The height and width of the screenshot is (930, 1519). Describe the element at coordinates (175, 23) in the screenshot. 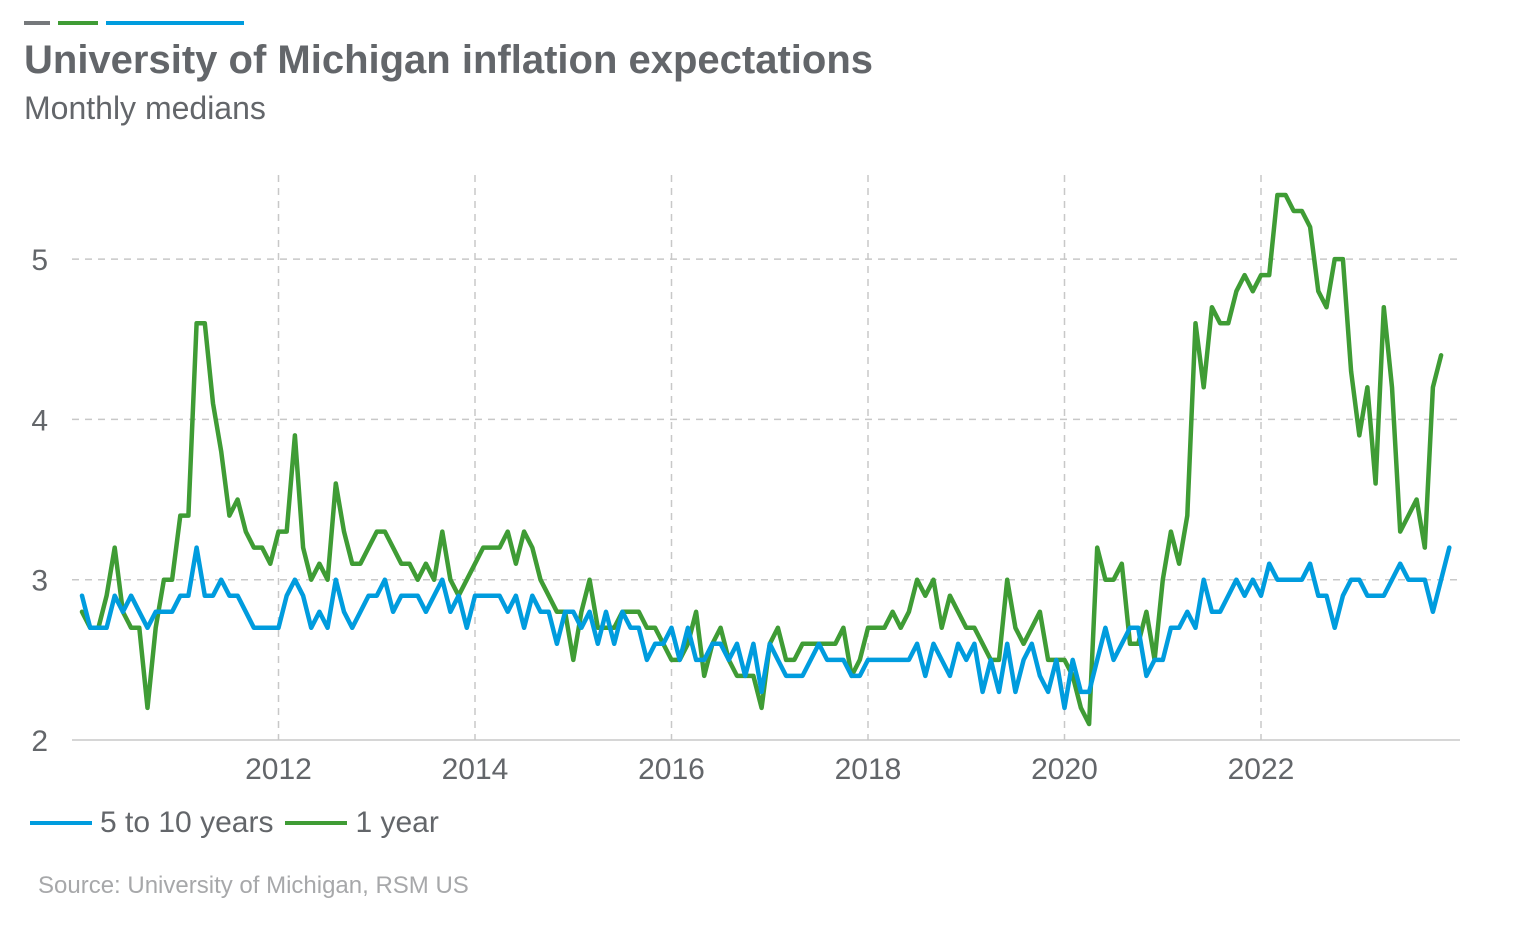

I see `accent-bar-blue` at that location.